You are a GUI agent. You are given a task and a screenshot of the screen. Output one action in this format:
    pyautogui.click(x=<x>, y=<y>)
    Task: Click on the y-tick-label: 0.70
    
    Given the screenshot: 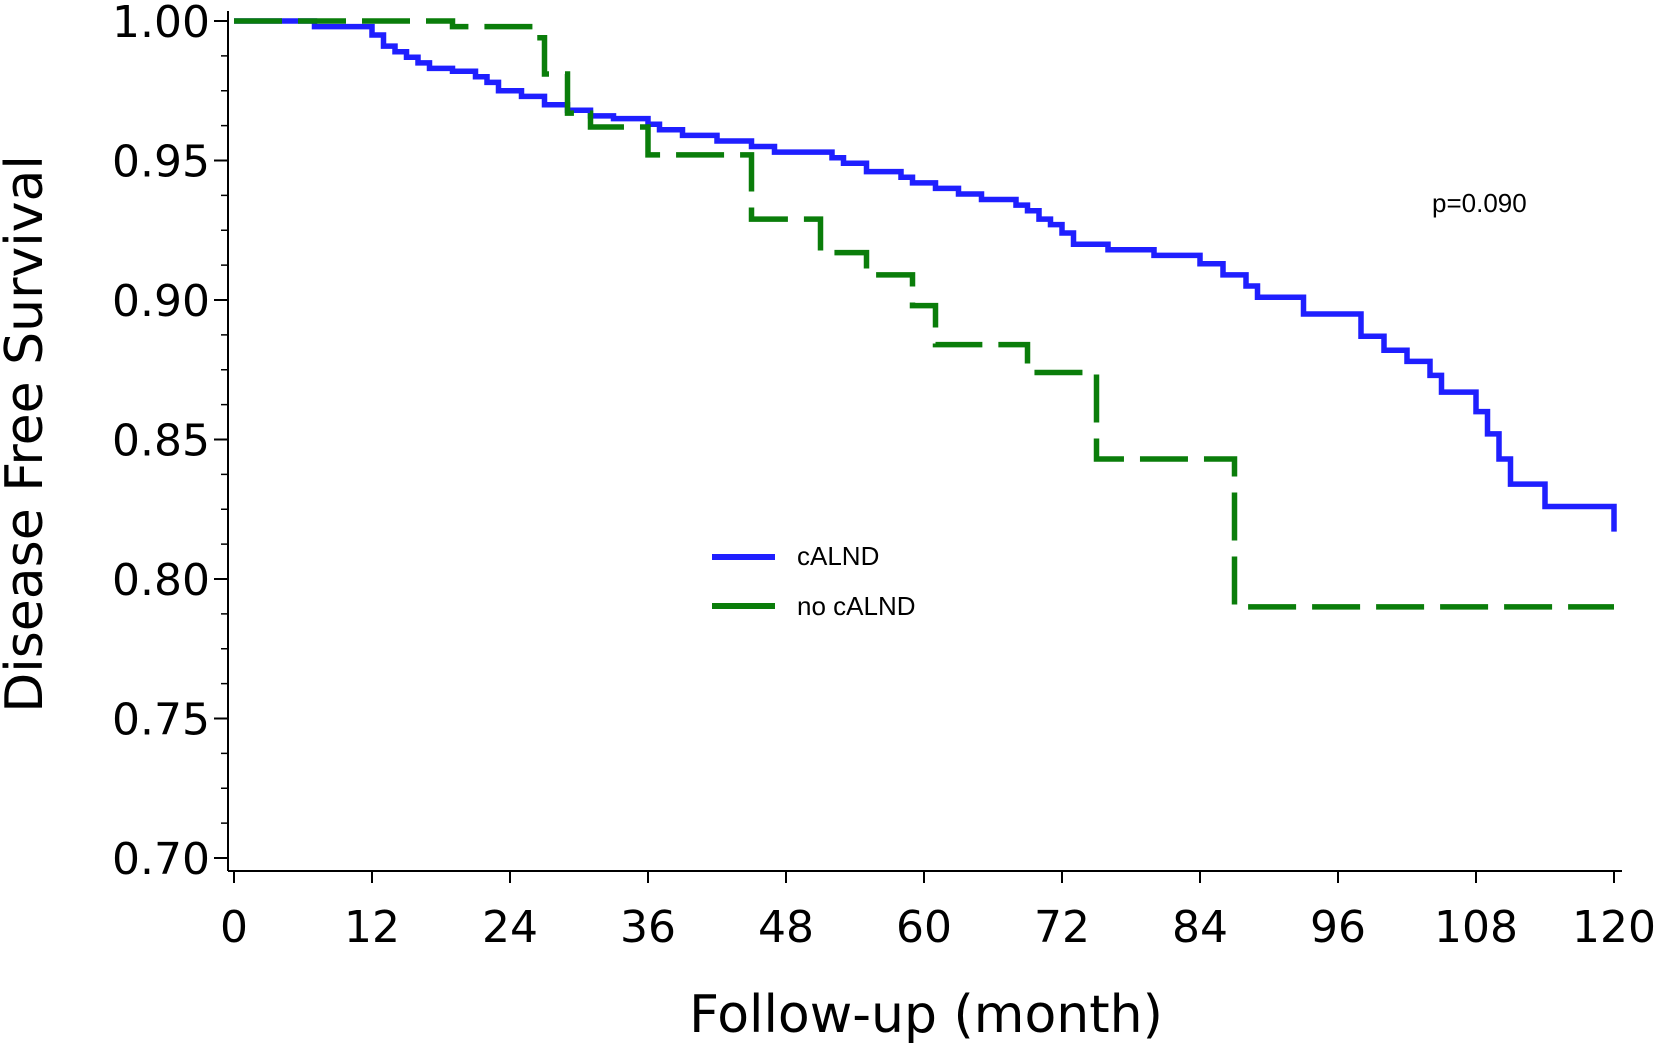 What is the action you would take?
    pyautogui.click(x=161, y=859)
    